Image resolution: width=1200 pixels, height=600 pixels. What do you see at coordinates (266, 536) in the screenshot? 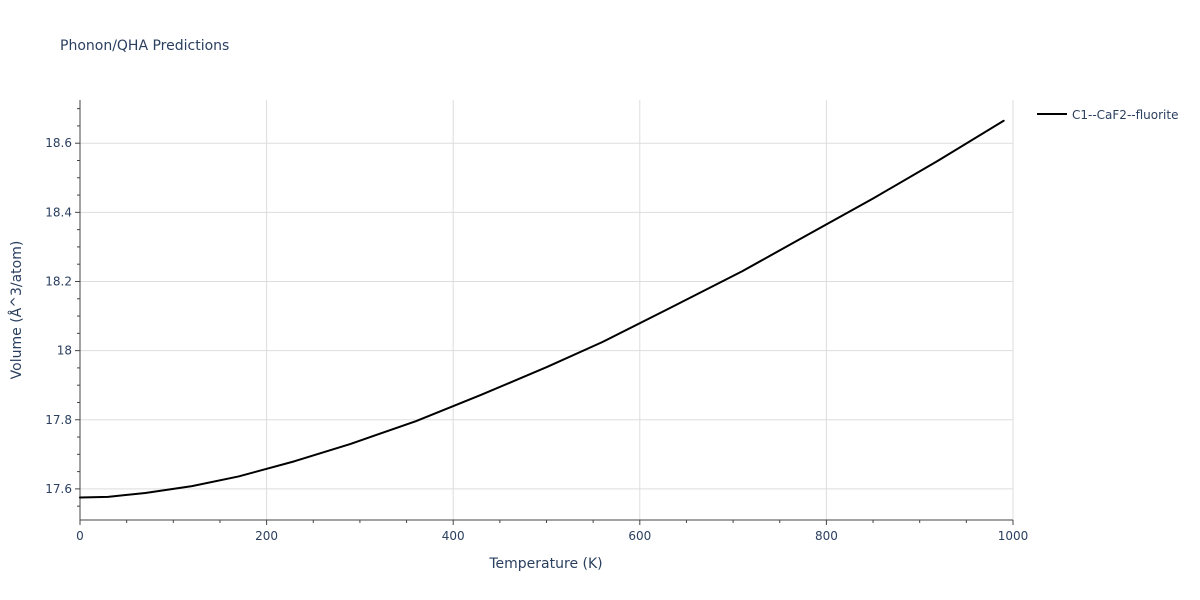
I see `x-tick-label: 200` at bounding box center [266, 536].